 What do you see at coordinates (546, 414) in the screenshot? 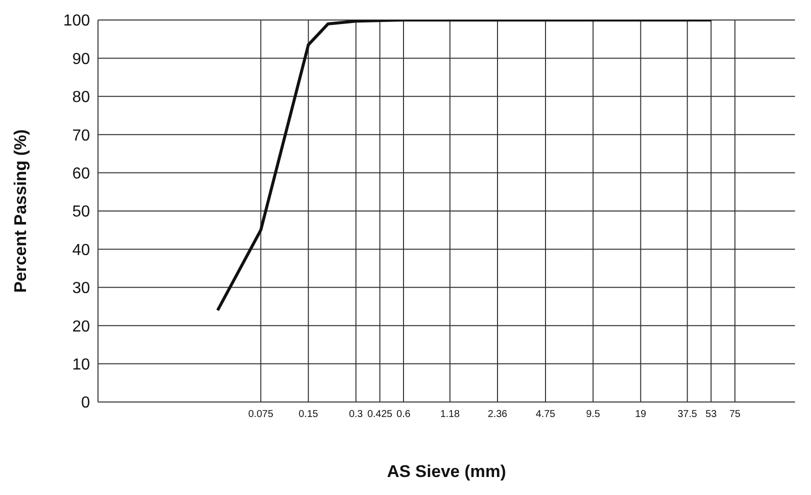
I see `x-tick-label: 4.75` at bounding box center [546, 414].